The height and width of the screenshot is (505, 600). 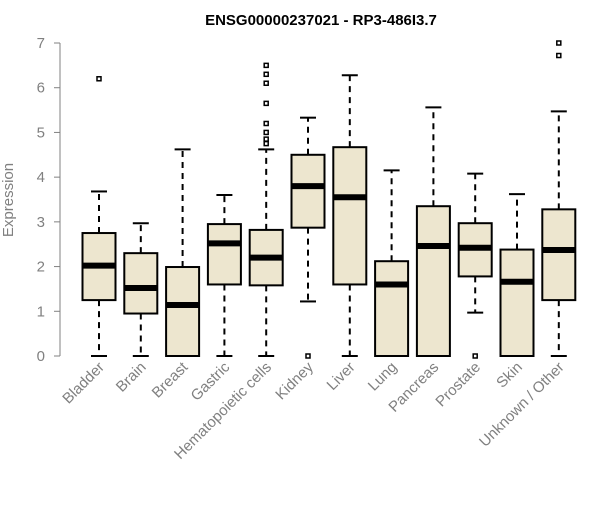 What do you see at coordinates (41, 132) in the screenshot?
I see `y-tick-label: 5` at bounding box center [41, 132].